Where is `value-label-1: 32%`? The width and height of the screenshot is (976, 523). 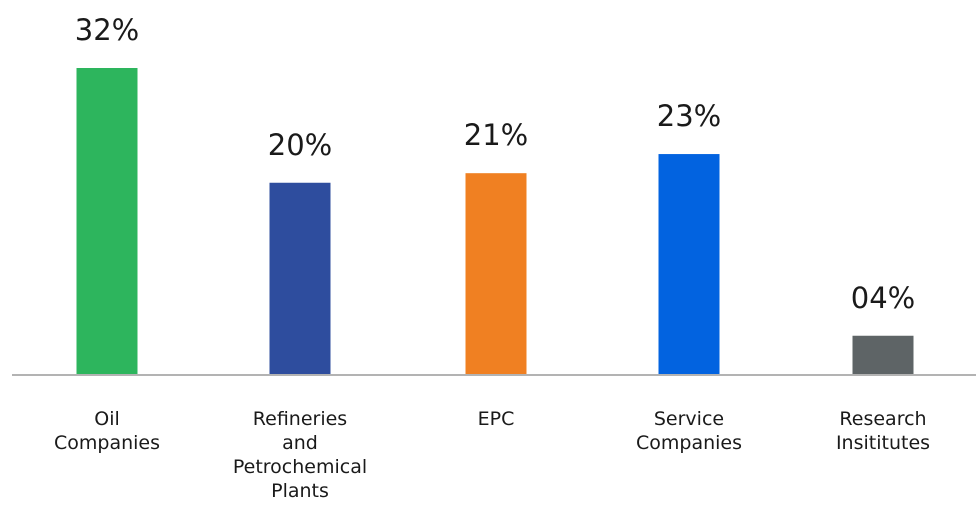 value-label-1: 32% is located at coordinates (107, 30).